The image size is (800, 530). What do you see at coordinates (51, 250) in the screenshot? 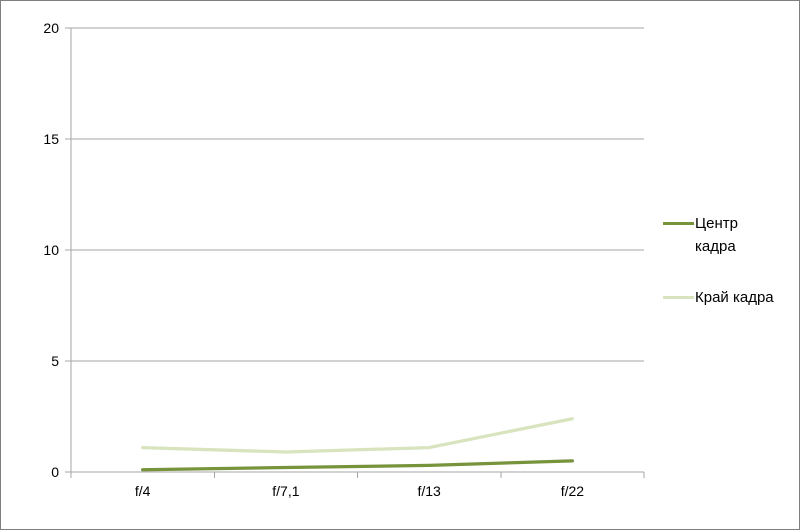
I see `y-tick-label: 10` at bounding box center [51, 250].